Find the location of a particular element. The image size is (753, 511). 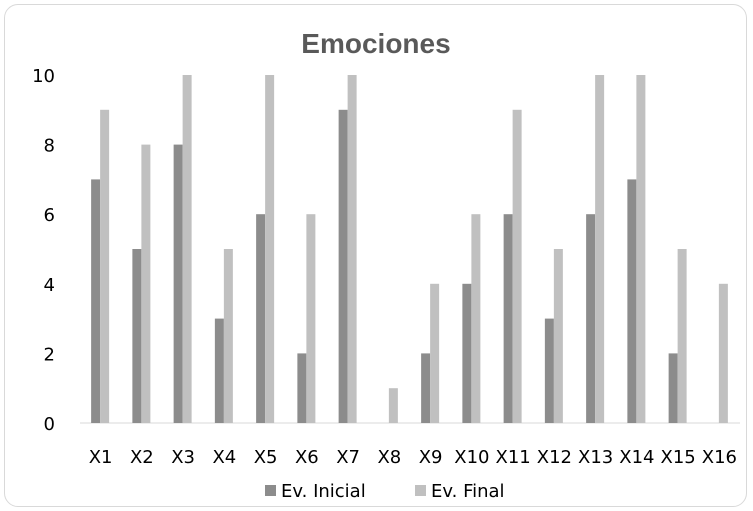

x-tick-label: X11 is located at coordinates (513, 457).